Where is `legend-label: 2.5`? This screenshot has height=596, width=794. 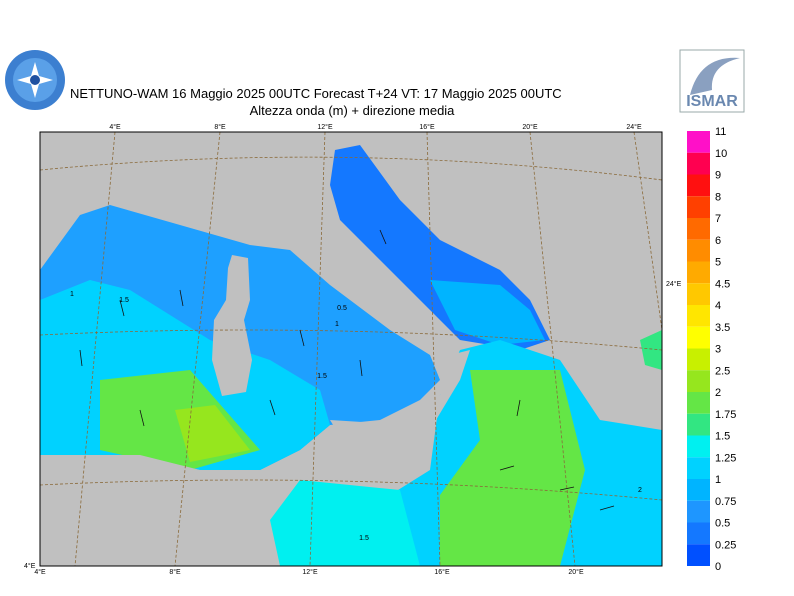 legend-label: 2.5 is located at coordinates (722, 371).